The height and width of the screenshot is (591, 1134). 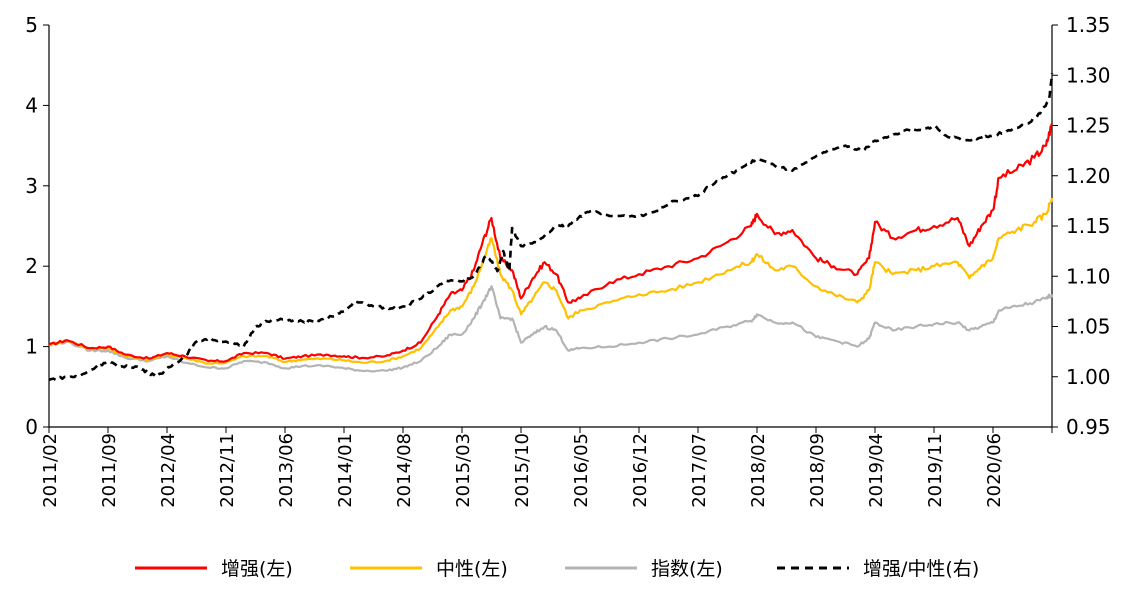 I want to click on x-tick-label: 2016/05, so click(x=581, y=470).